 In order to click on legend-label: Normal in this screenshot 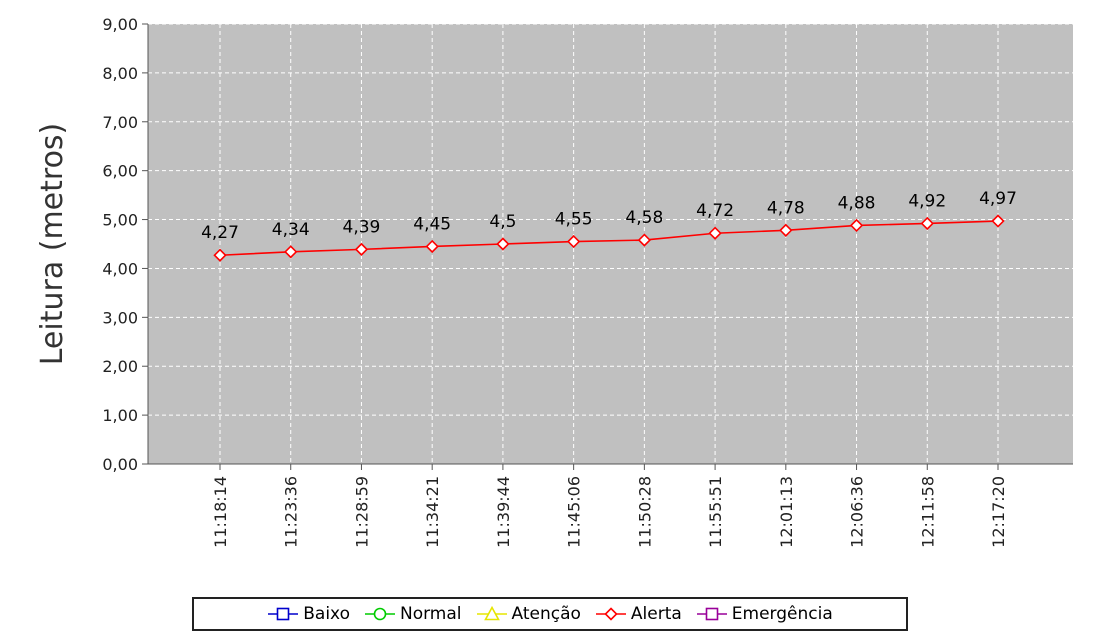, I will do `click(430, 614)`.